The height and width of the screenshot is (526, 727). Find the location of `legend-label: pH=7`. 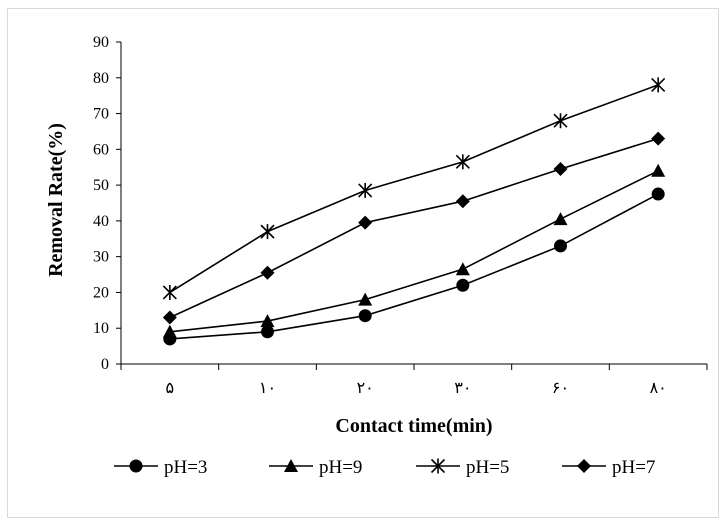

legend-label: pH=7 is located at coordinates (633, 467).